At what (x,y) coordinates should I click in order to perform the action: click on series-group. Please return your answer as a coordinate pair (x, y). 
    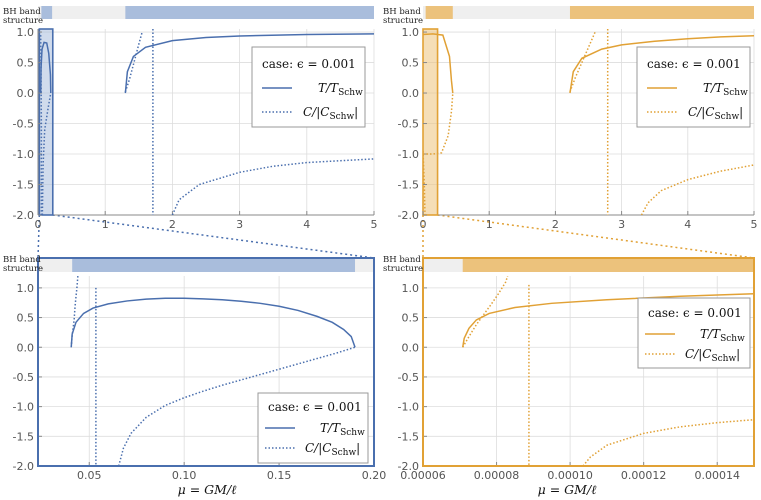
    Looking at the image, I should click on (213, 371).